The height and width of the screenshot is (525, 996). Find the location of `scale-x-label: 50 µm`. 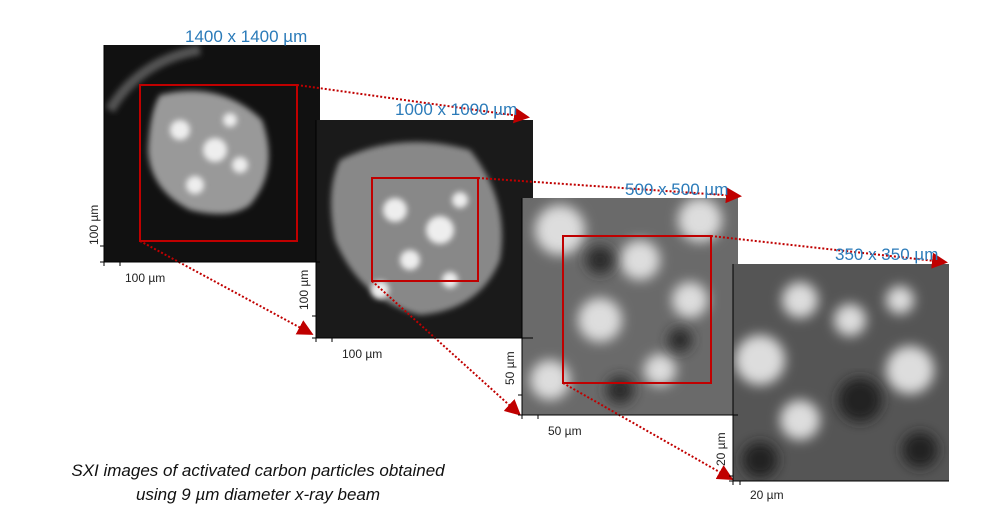

scale-x-label: 50 µm is located at coordinates (565, 431).